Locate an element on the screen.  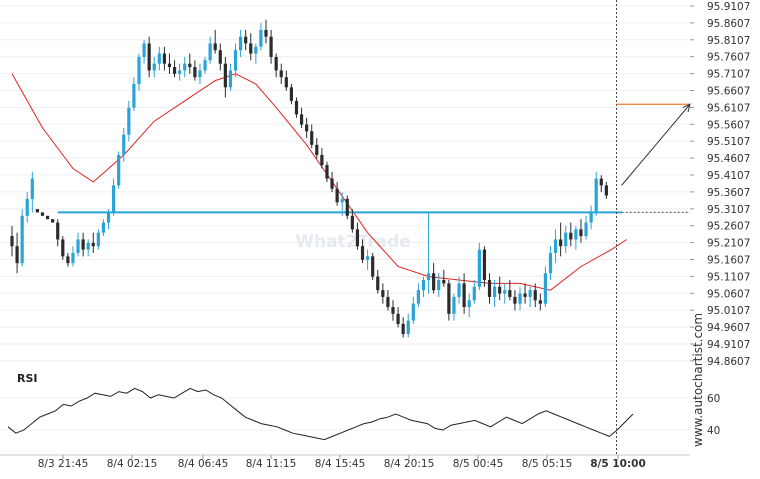
price-tick-label: 95.2107 is located at coordinates (728, 244).